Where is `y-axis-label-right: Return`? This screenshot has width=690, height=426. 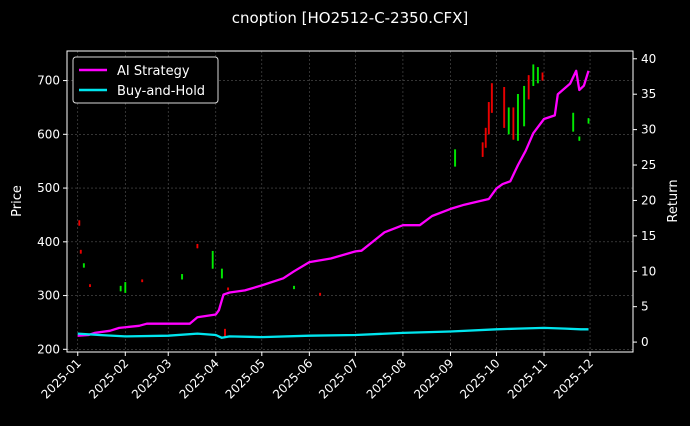
y-axis-label-right: Return is located at coordinates (673, 200).